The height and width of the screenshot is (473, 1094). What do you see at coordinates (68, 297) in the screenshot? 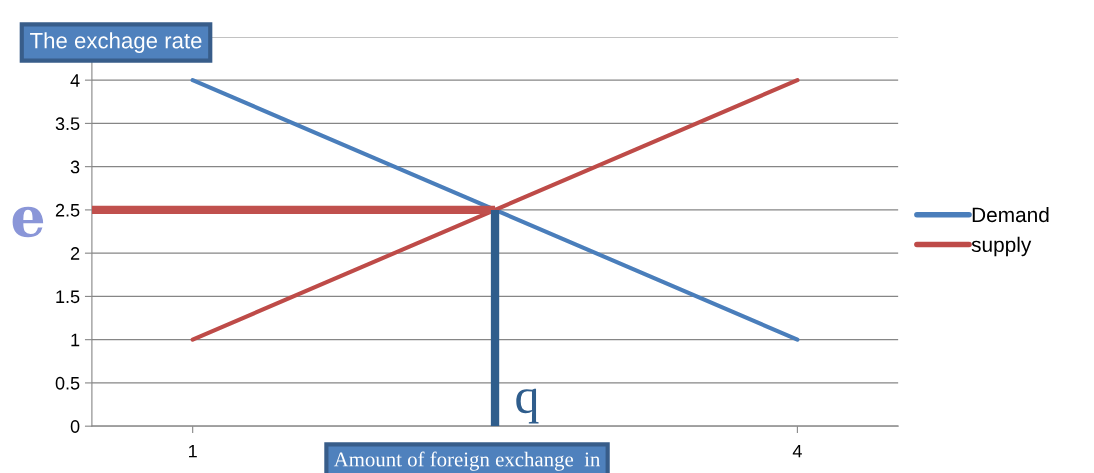
I see `y-tick-label: 1.5` at bounding box center [68, 297].